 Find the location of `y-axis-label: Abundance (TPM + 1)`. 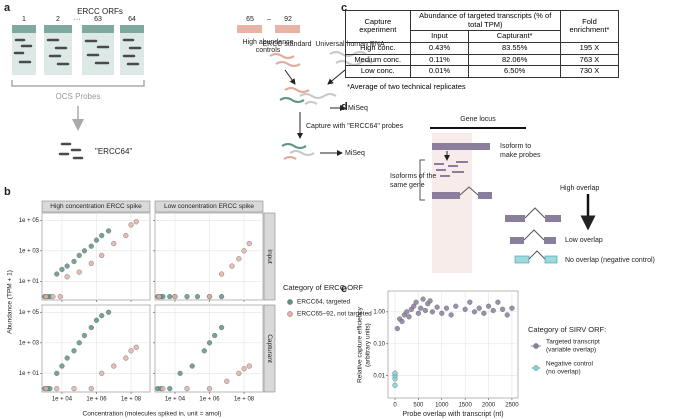

y-axis-label: Abundance (TPM + 1) is located at coordinates (10, 302).